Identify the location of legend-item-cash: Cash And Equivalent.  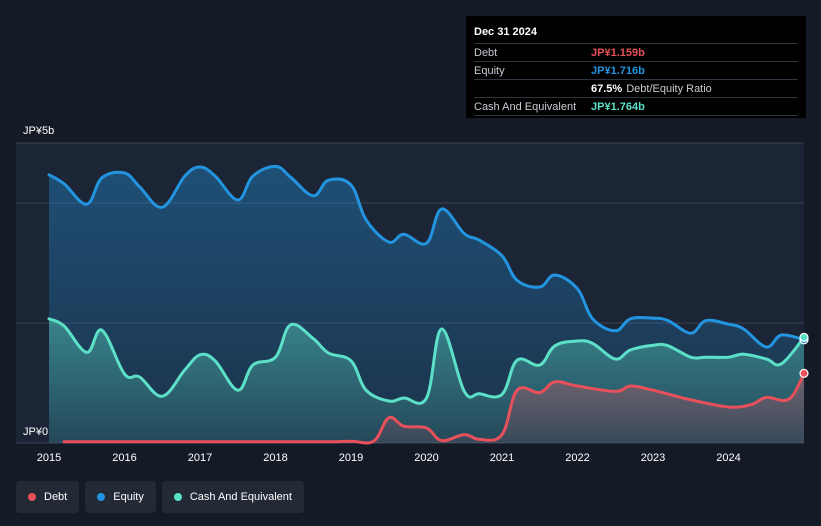
(232, 497).